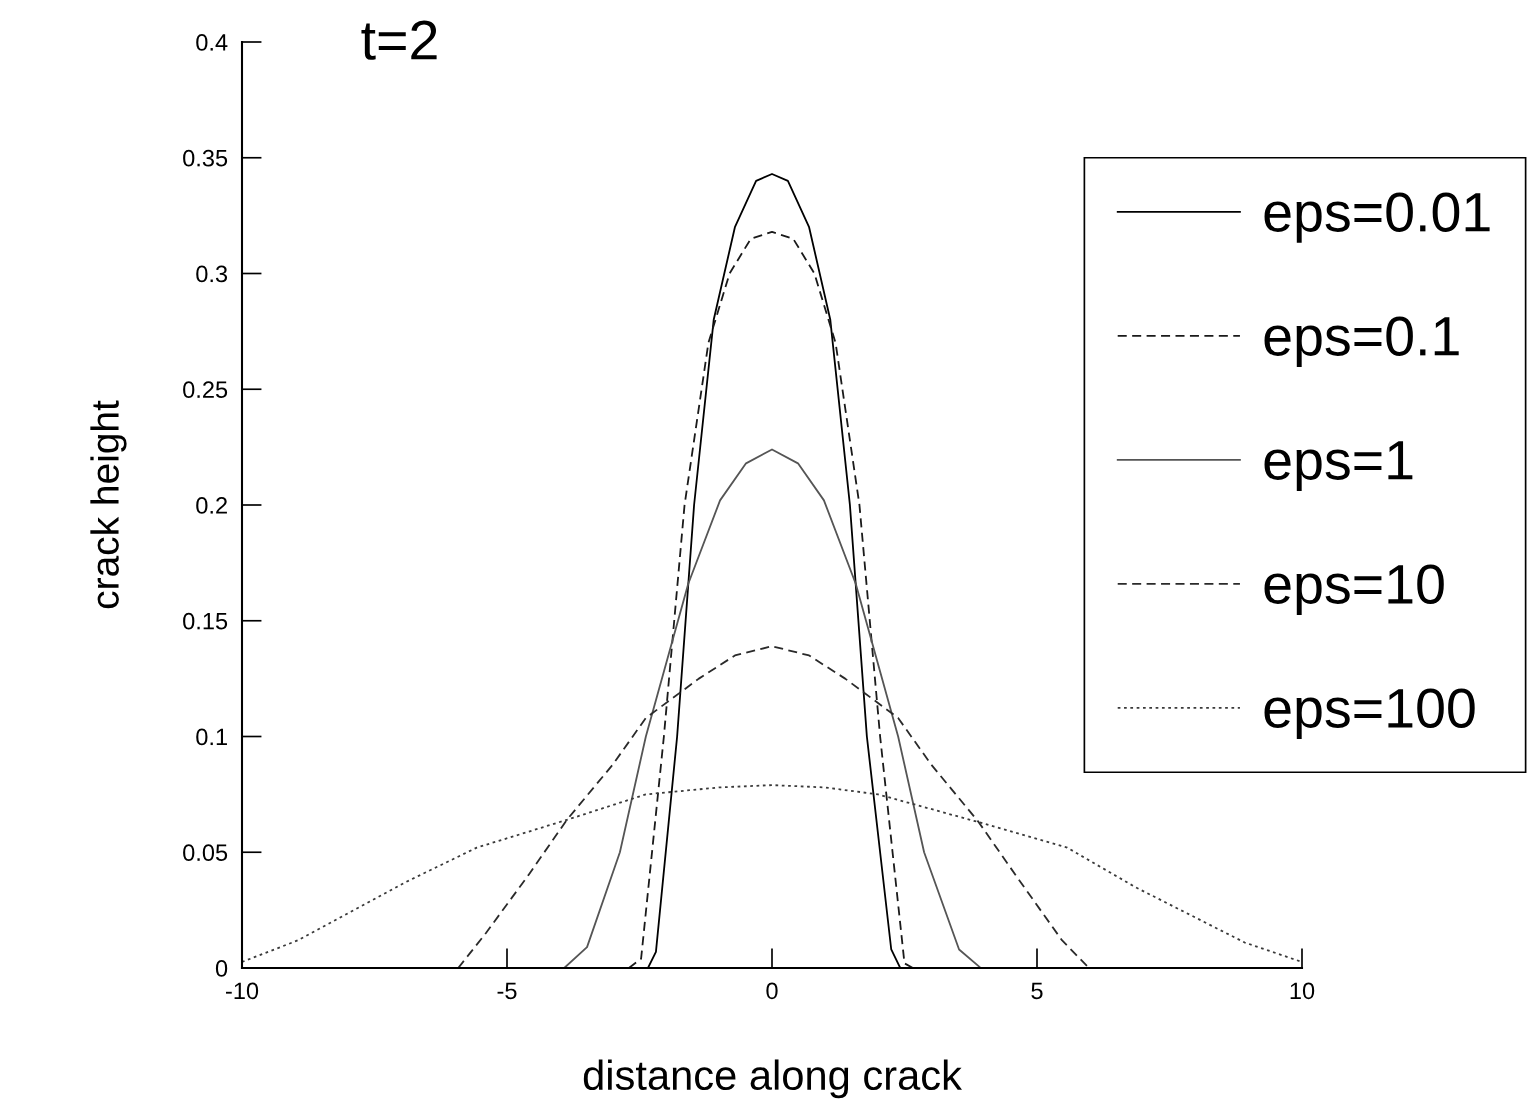  I want to click on y-tick-label: 0.1, so click(211, 737).